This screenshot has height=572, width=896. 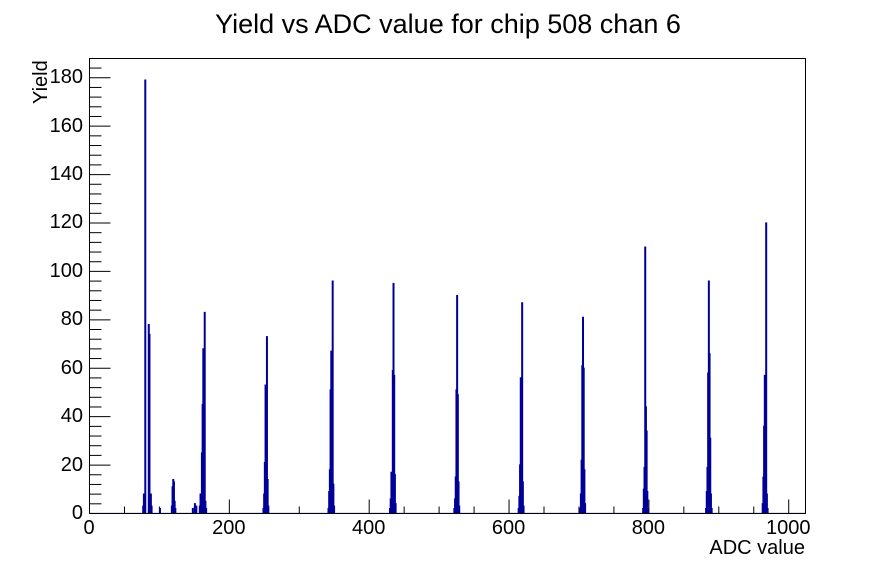 What do you see at coordinates (71, 464) in the screenshot?
I see `y-tick-label: 20` at bounding box center [71, 464].